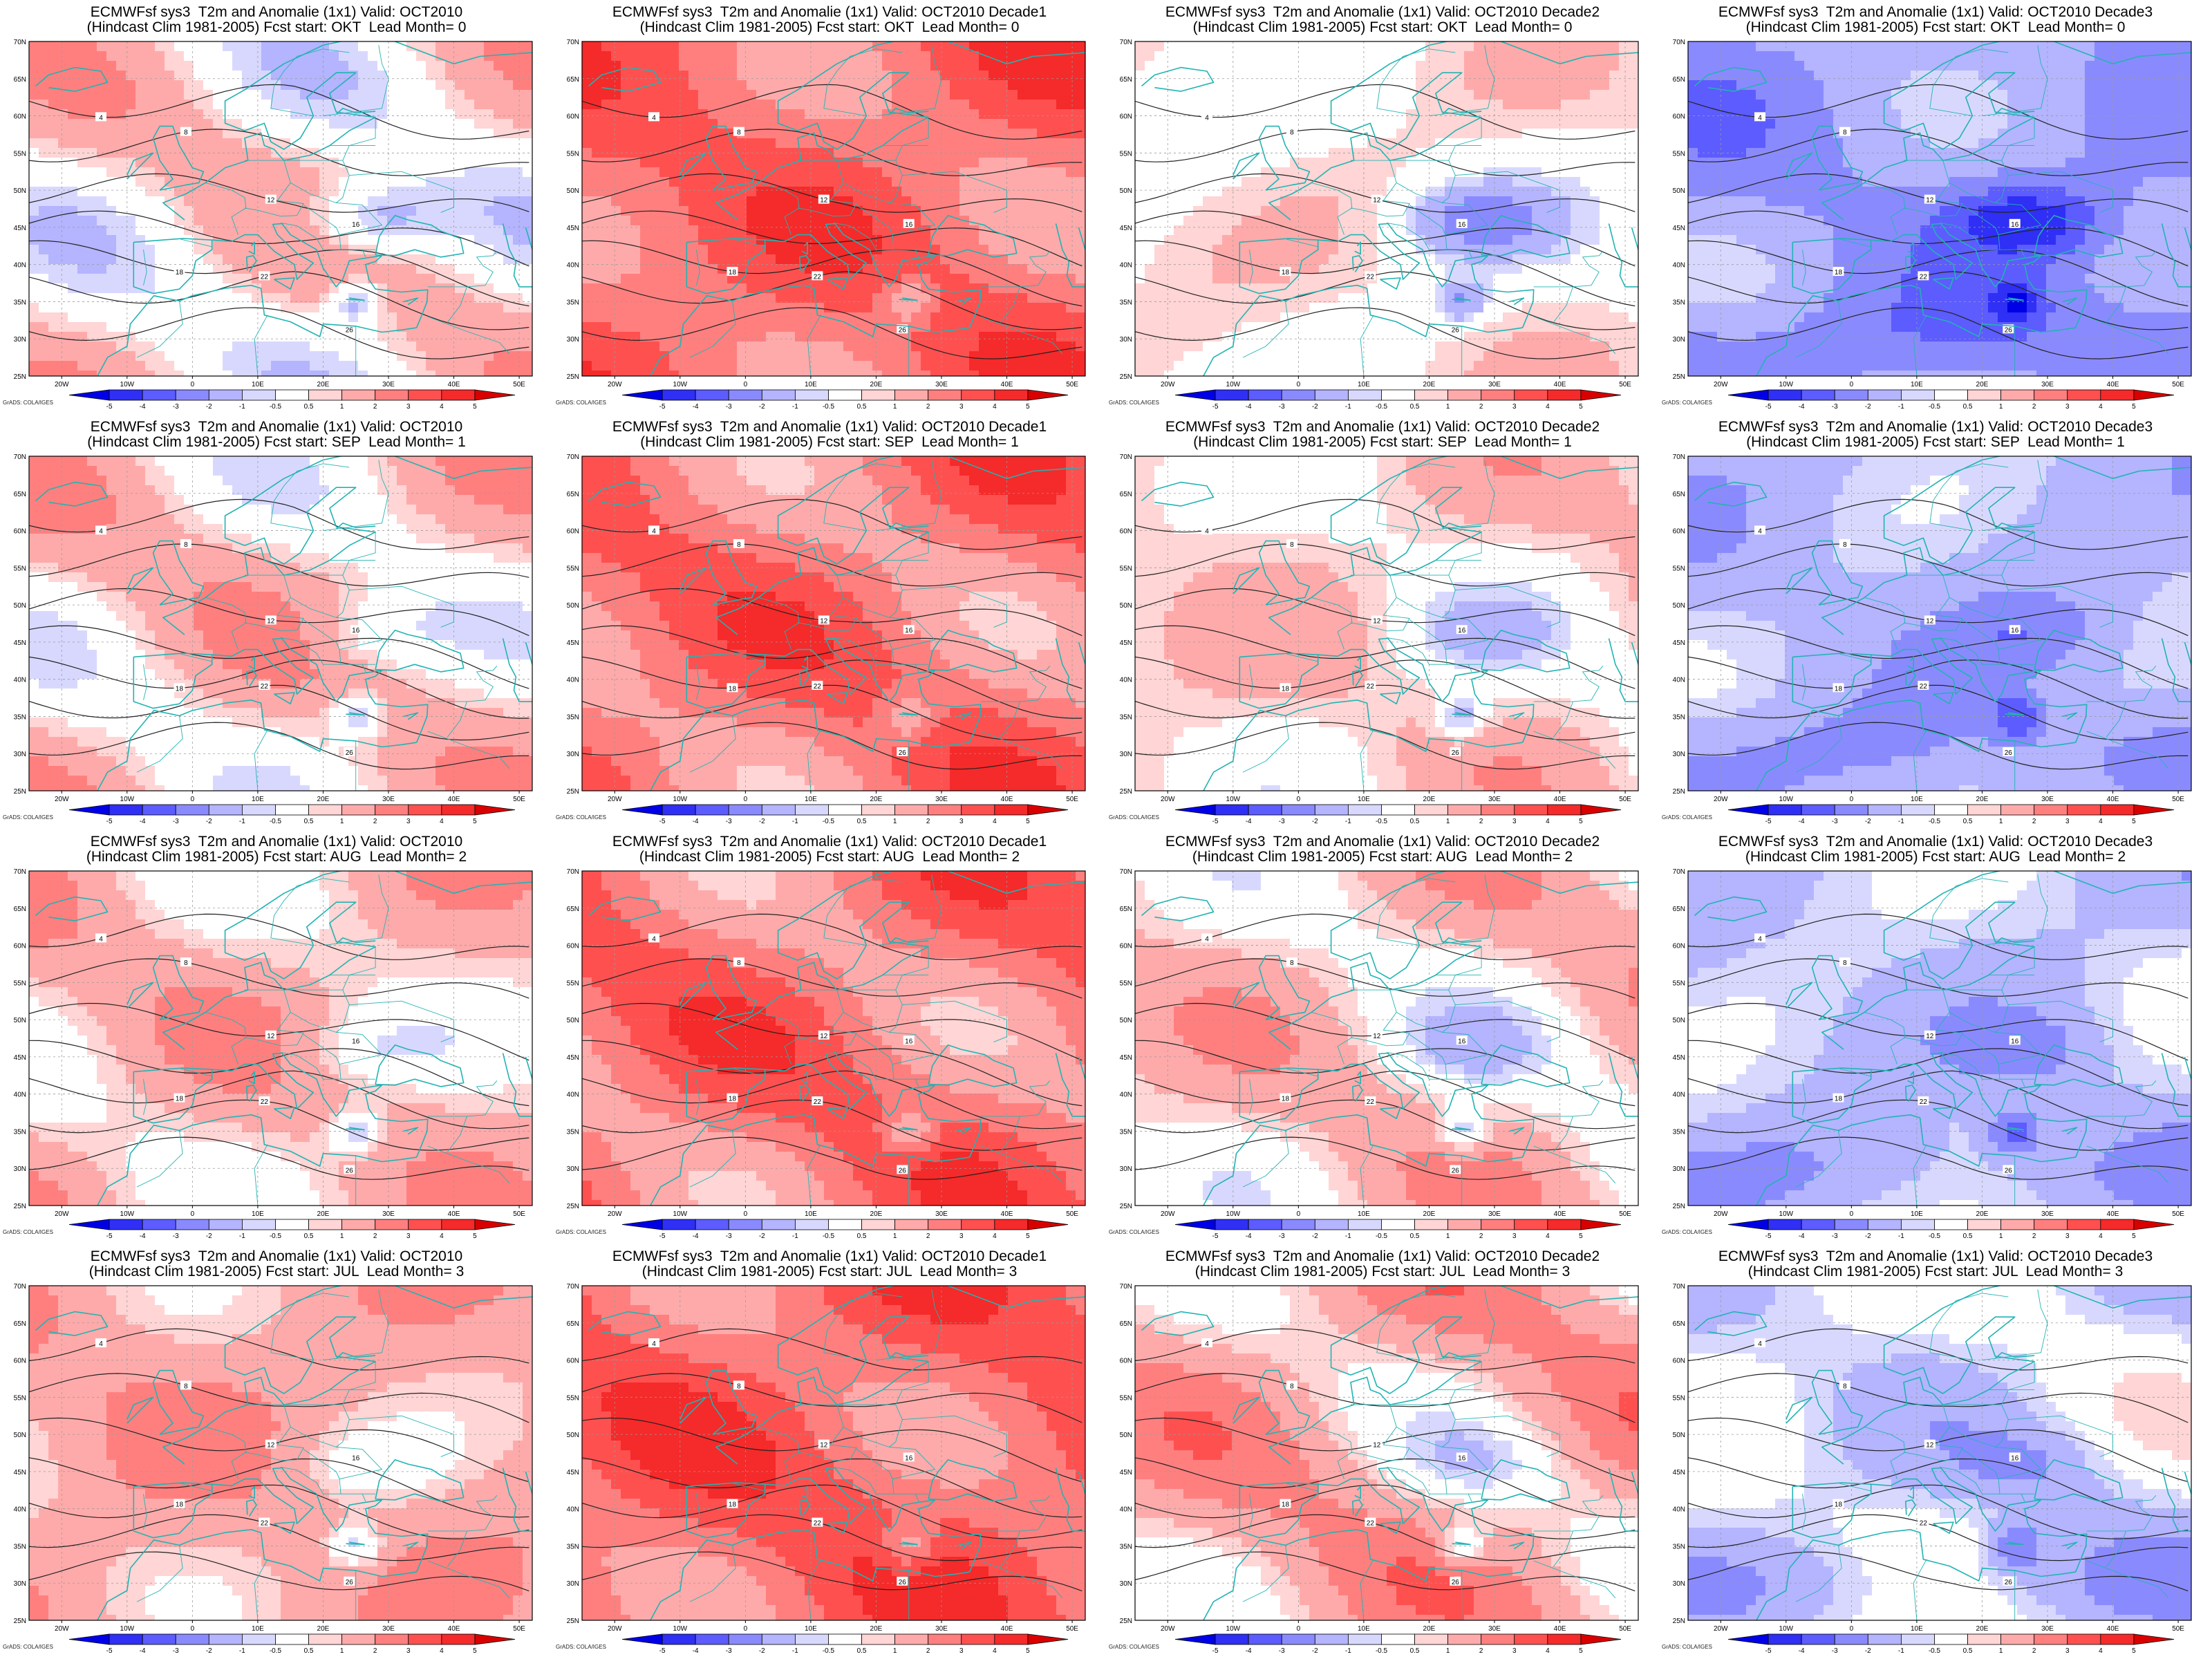  I want to click on country-border, so click(863, 236).